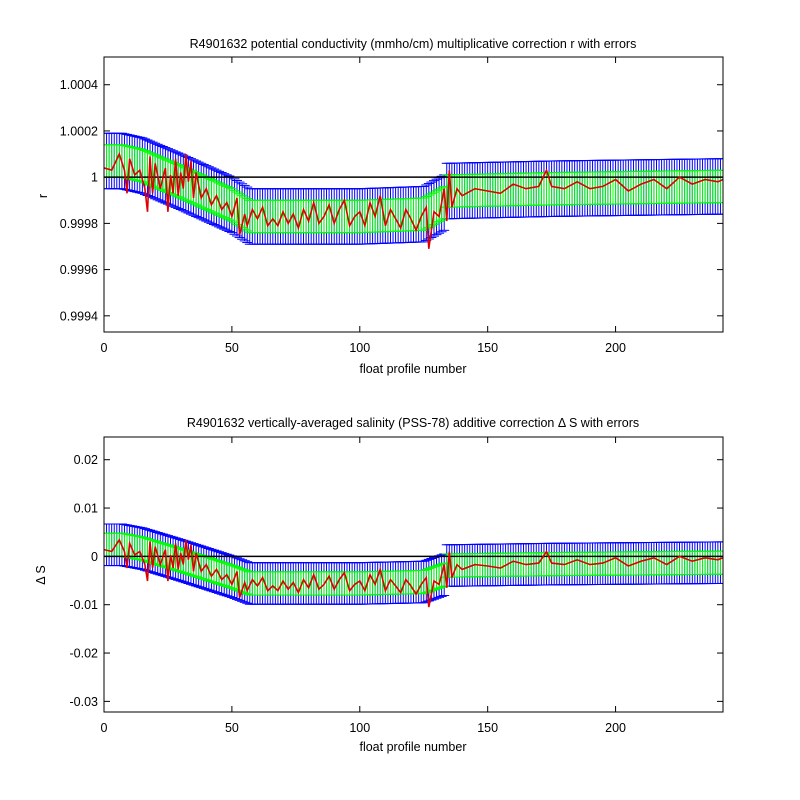 The image size is (800, 800). I want to click on y-tick-label: 0.9998, so click(79, 224).